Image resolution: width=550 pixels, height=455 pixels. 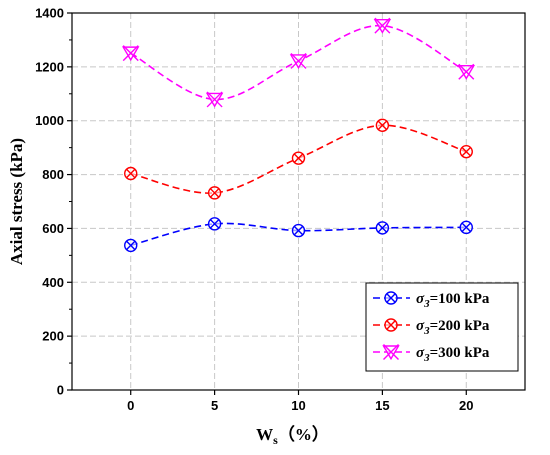 I want to click on y-axis-title: Axial stress (kPa), so click(x=16, y=201).